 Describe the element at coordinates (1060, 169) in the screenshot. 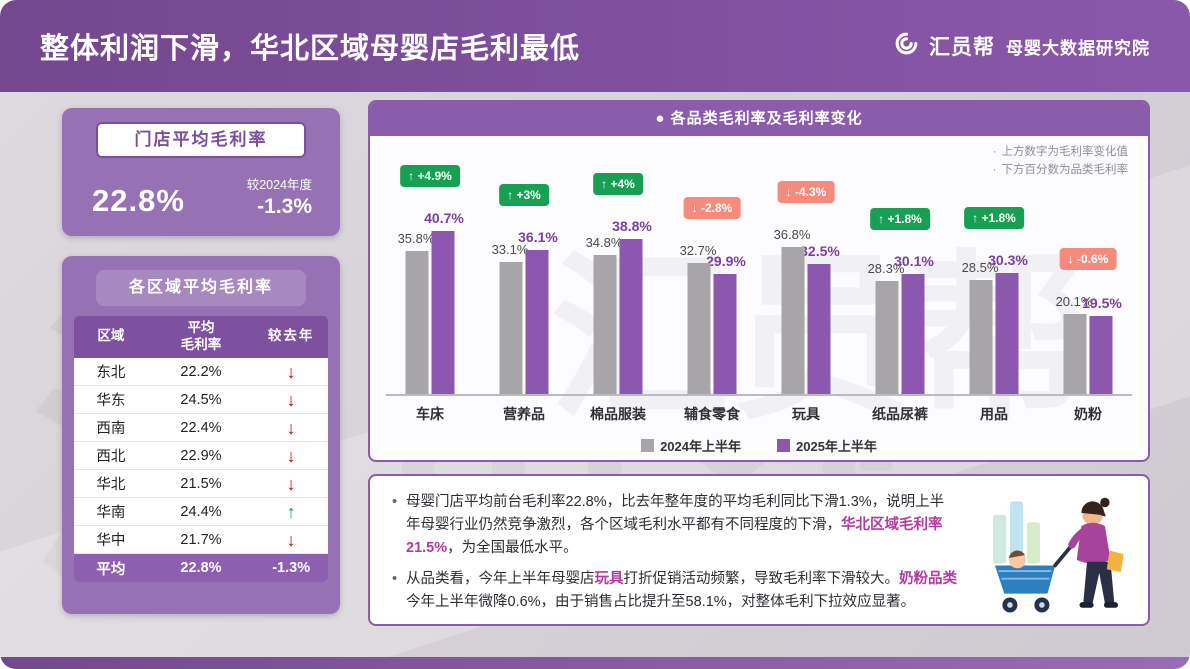

I see `chart-note-2: · 下方百分数为品类毛利率` at that location.